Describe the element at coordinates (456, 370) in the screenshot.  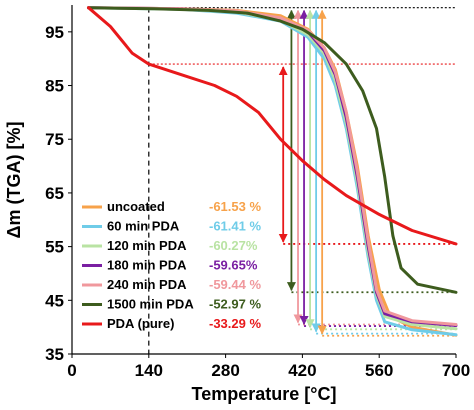
I see `x-tick-label: 700` at that location.